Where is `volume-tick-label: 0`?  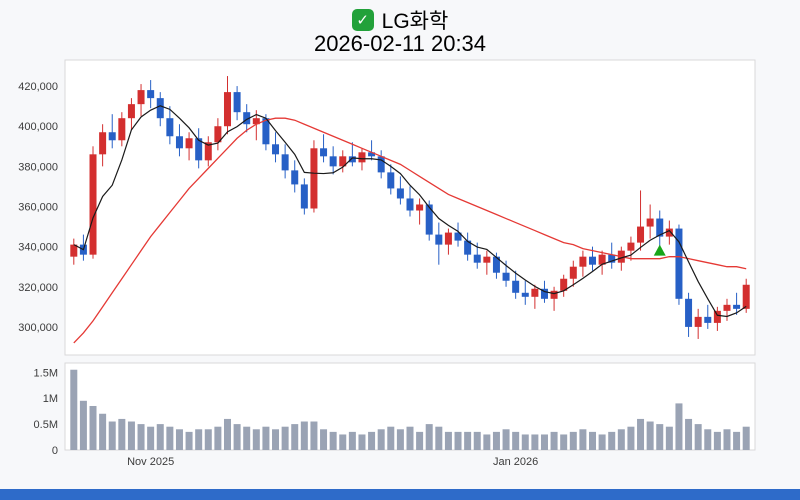
volume-tick-label: 0 is located at coordinates (55, 451).